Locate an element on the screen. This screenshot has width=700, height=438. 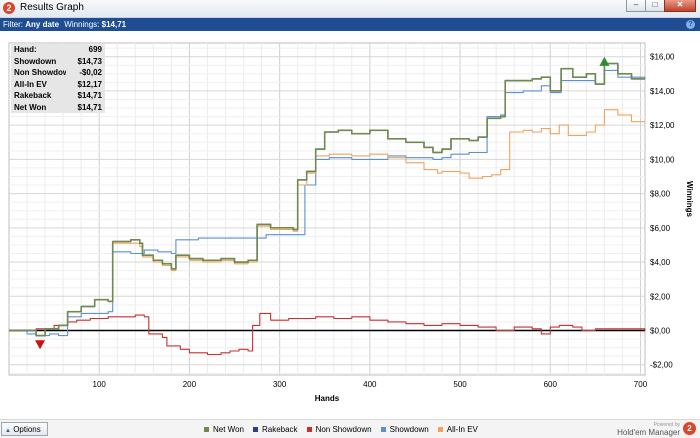
filter-bar: Filter: Any date Winnings: $14,71 ? is located at coordinates (350, 24).